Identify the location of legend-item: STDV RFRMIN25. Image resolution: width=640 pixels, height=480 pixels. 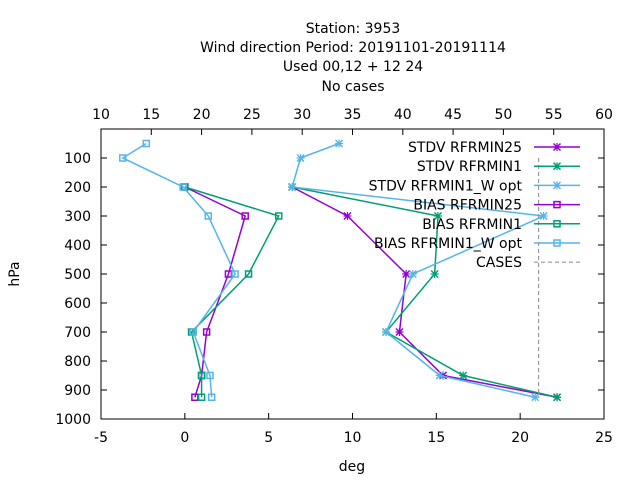
(494, 148).